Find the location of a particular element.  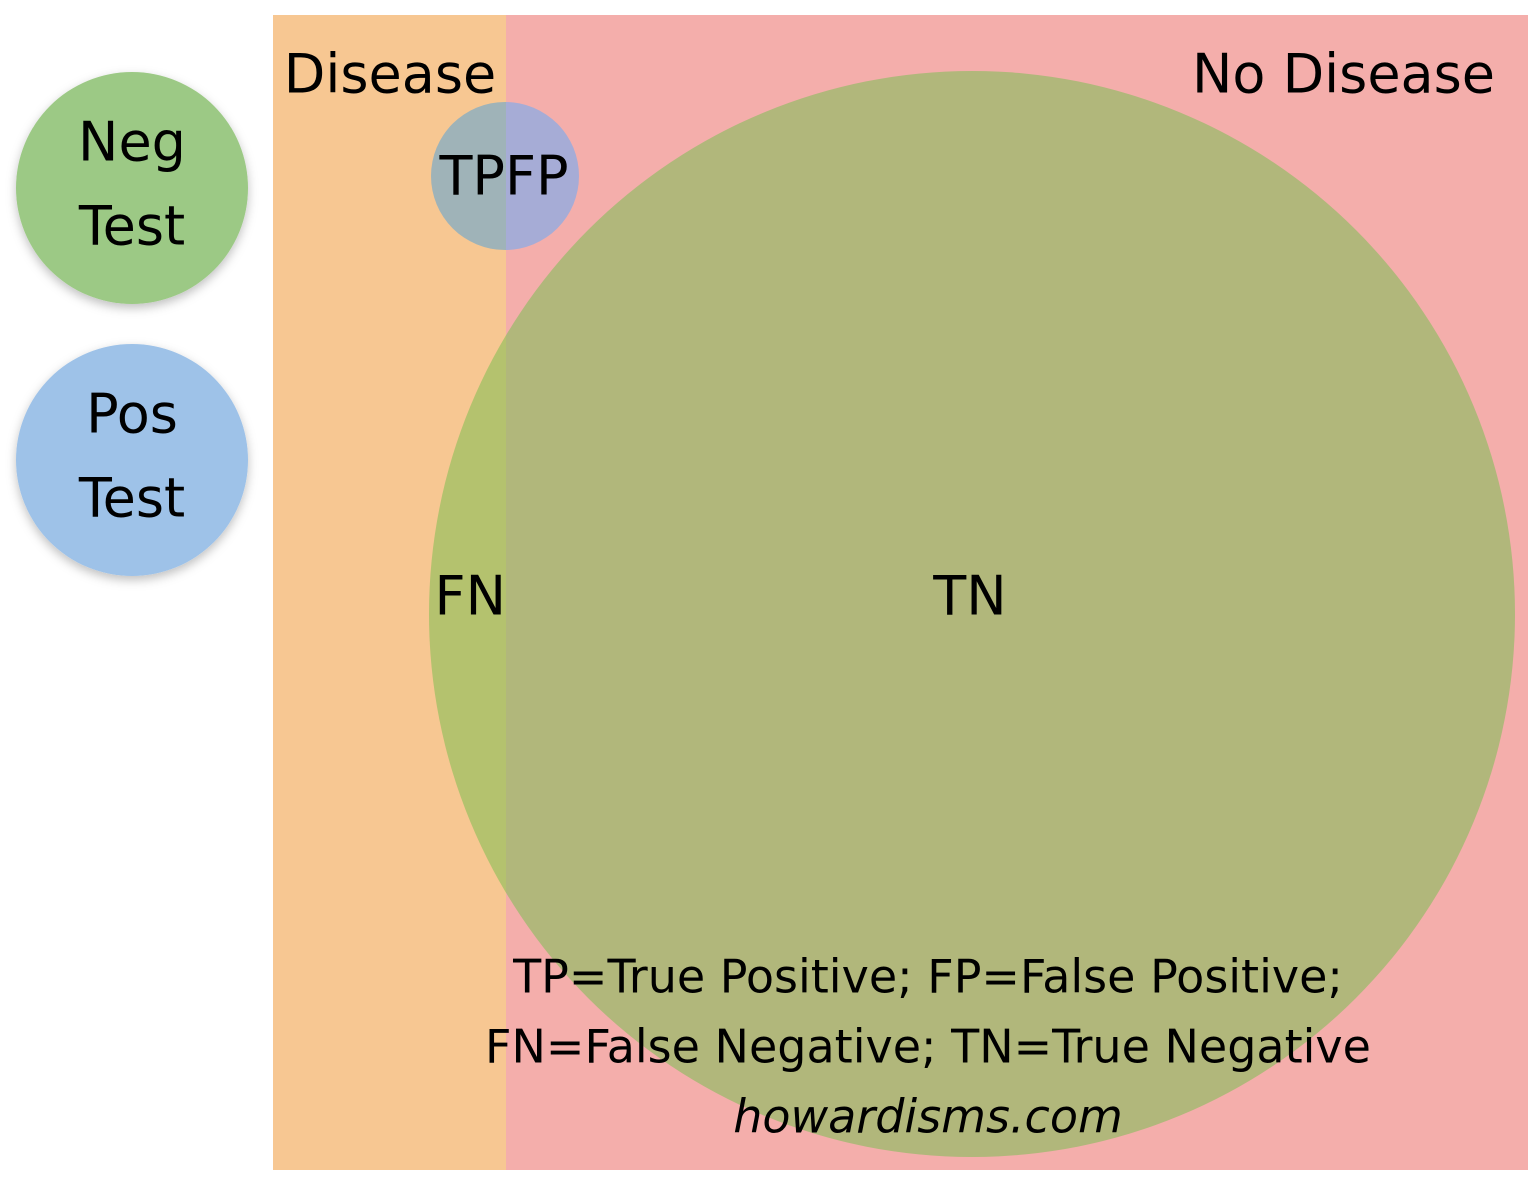

tp-area is located at coordinates (468, 176).